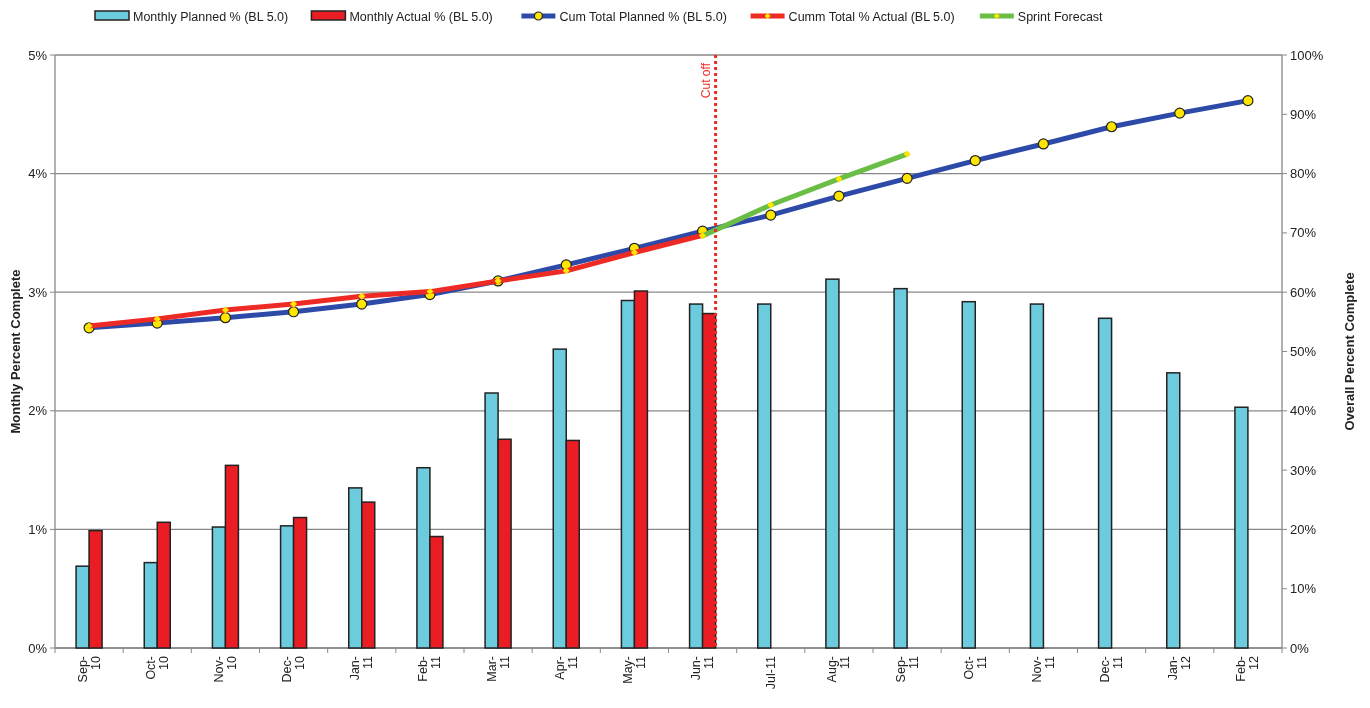 Image resolution: width=1370 pixels, height=708 pixels. I want to click on x-tick-label: Sep- 11, so click(907, 669).